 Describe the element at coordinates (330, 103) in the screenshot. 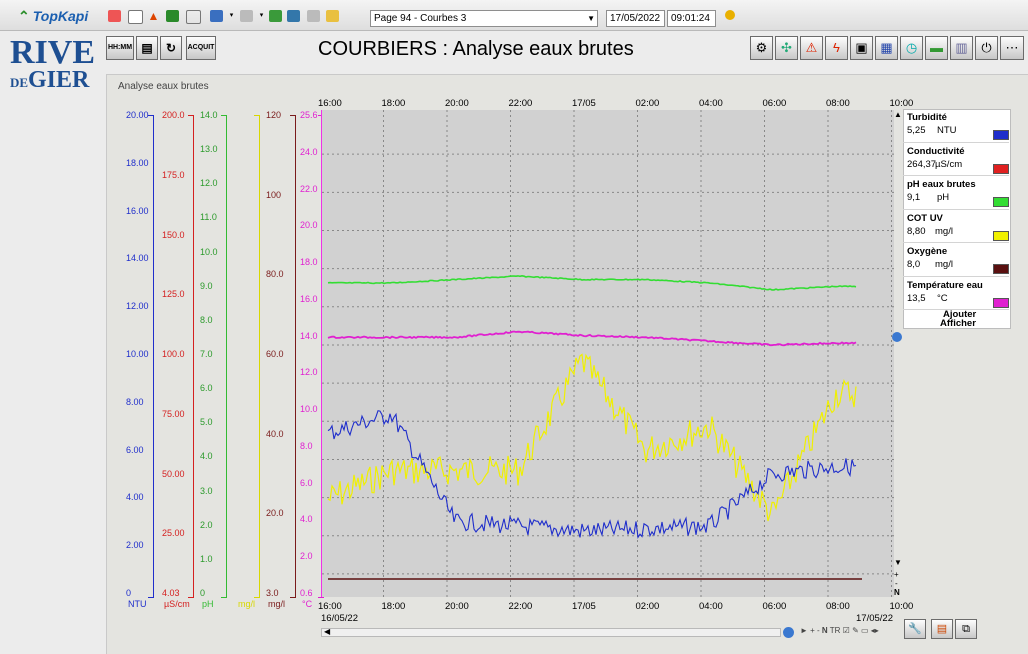

I see `x-top-tick-label: 16:00` at that location.